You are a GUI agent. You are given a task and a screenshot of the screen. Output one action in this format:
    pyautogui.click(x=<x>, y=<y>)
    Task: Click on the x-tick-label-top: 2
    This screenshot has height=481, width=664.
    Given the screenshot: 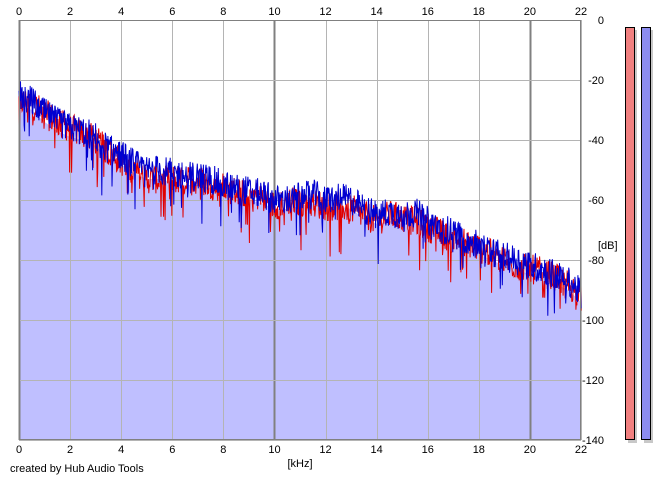 What is the action you would take?
    pyautogui.click(x=70, y=12)
    